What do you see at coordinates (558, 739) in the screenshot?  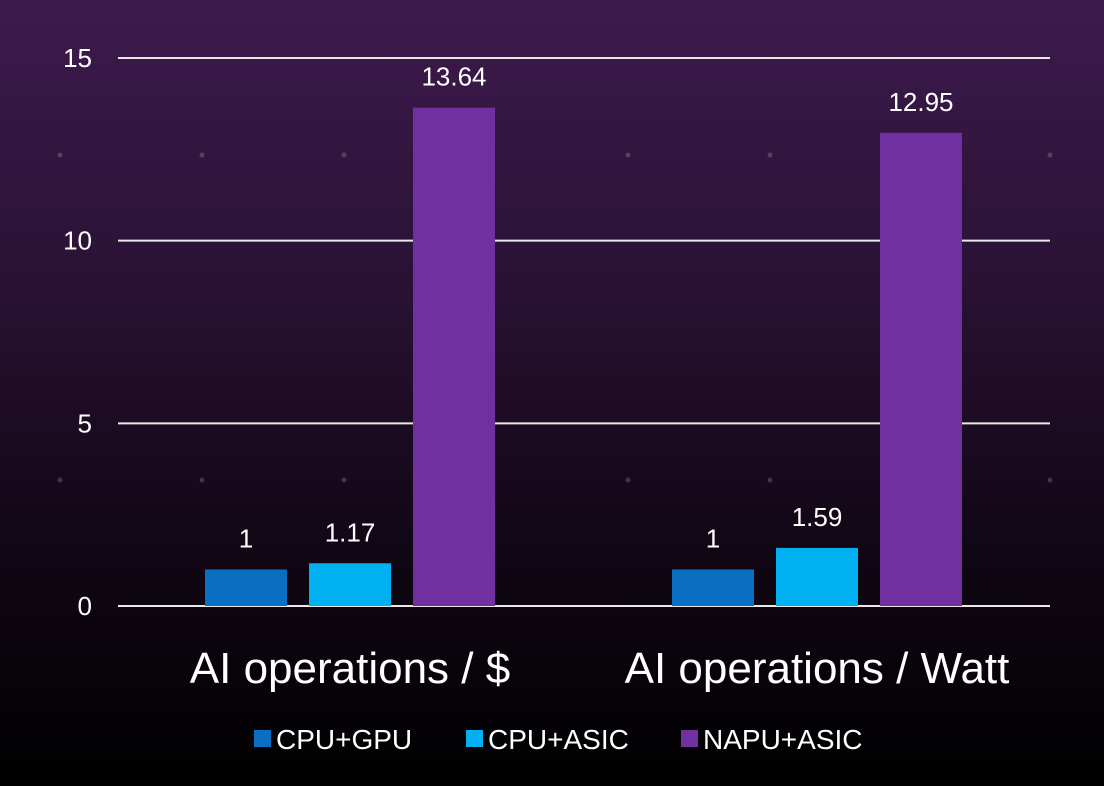 I see `legend-label: CPU+ASIC` at bounding box center [558, 739].